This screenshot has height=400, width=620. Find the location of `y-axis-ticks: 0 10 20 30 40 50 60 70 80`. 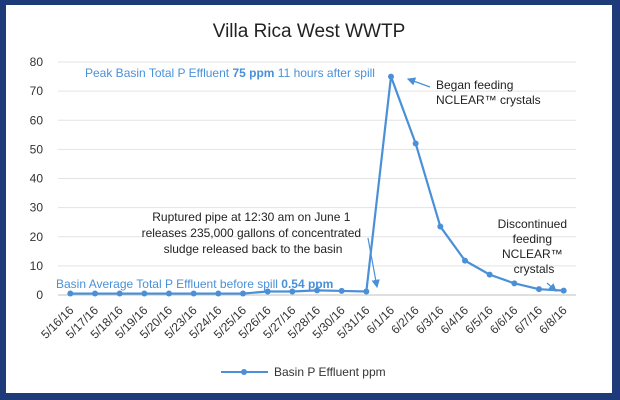

y-axis-ticks: 0 10 20 30 40 50 60 70 80 is located at coordinates (37, 178).